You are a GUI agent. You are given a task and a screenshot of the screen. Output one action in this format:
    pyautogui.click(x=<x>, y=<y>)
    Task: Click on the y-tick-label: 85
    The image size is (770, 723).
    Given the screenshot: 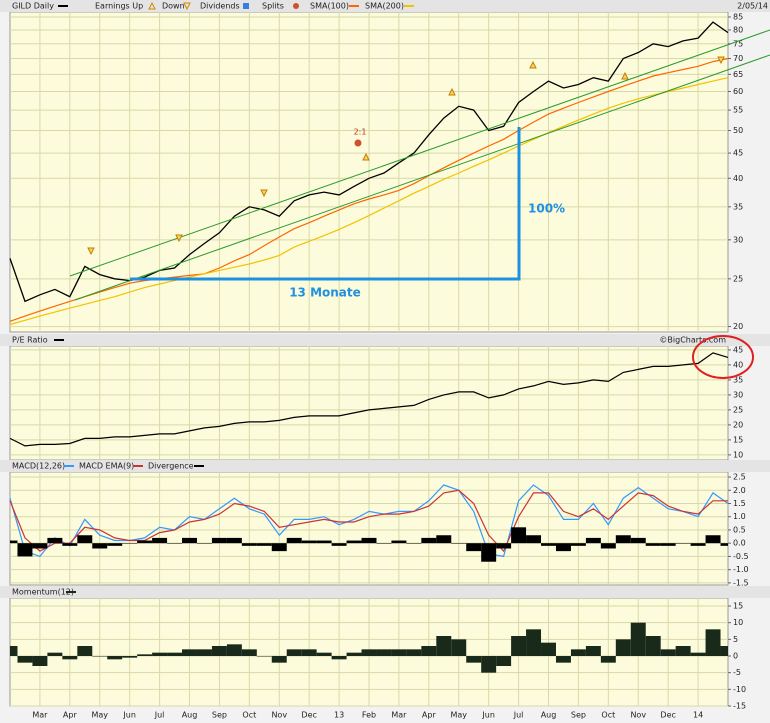 What is the action you would take?
    pyautogui.click(x=738, y=16)
    